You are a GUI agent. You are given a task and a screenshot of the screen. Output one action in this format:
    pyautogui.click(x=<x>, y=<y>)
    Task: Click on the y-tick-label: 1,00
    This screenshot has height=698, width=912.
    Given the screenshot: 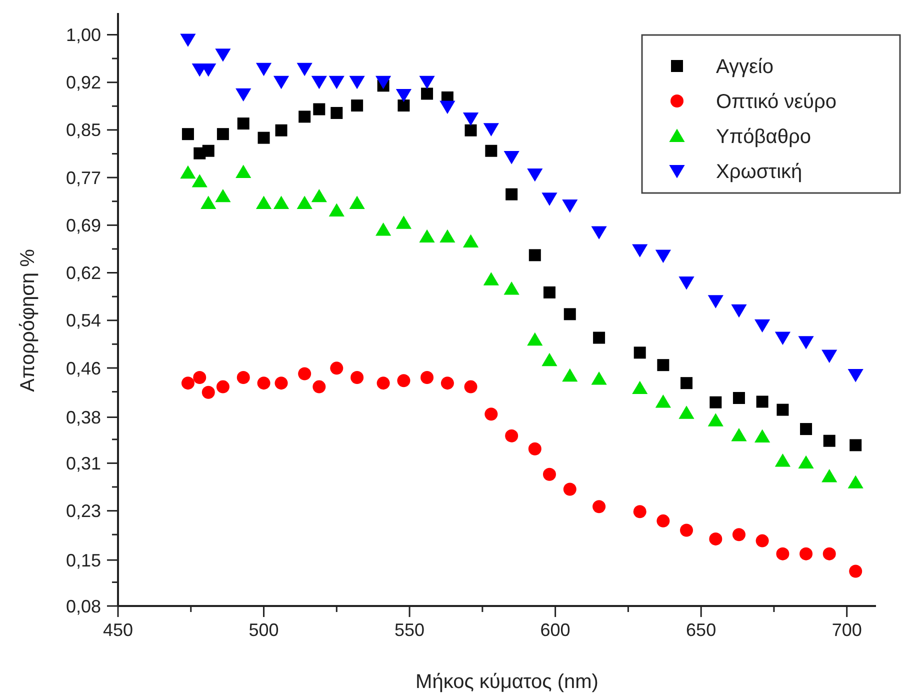 What is the action you would take?
    pyautogui.click(x=83, y=35)
    